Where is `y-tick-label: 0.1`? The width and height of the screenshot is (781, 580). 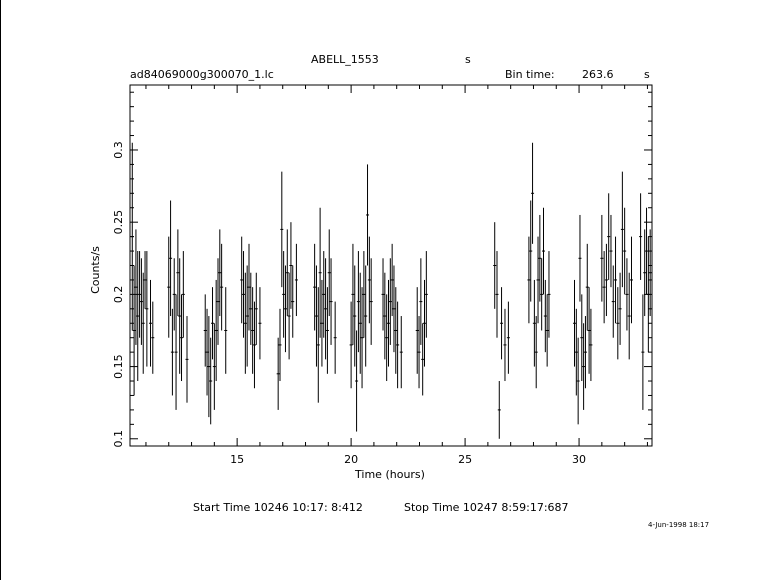 y-tick-label: 0.1 is located at coordinates (118, 439).